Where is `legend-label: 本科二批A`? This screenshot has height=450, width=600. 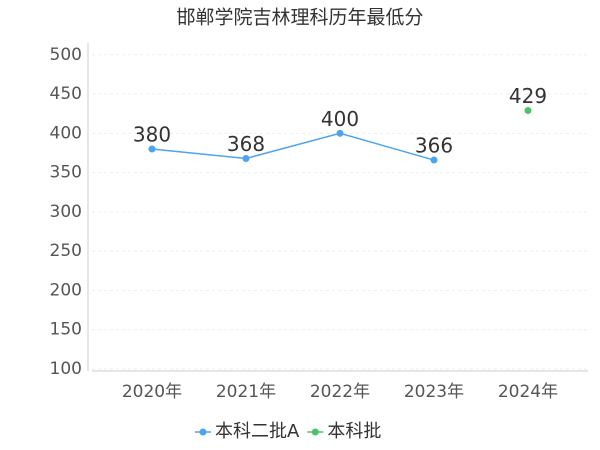
legend-label: 本科二批A is located at coordinates (257, 431).